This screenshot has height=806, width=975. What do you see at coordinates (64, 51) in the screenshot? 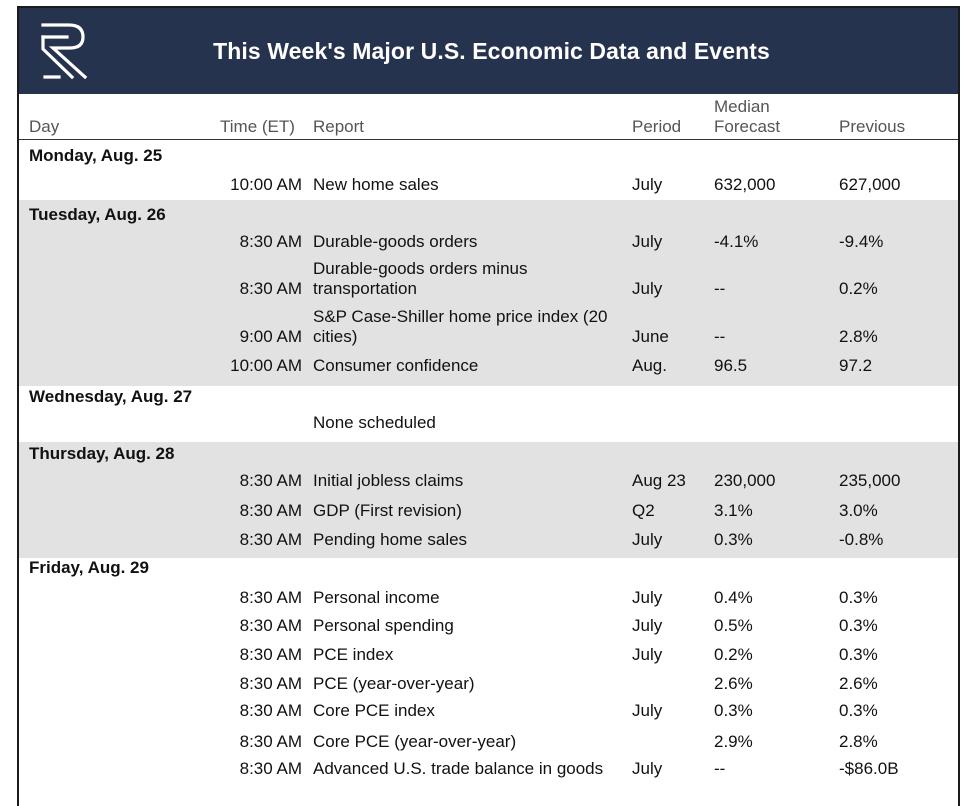
I see `r-logo-icon` at bounding box center [64, 51].